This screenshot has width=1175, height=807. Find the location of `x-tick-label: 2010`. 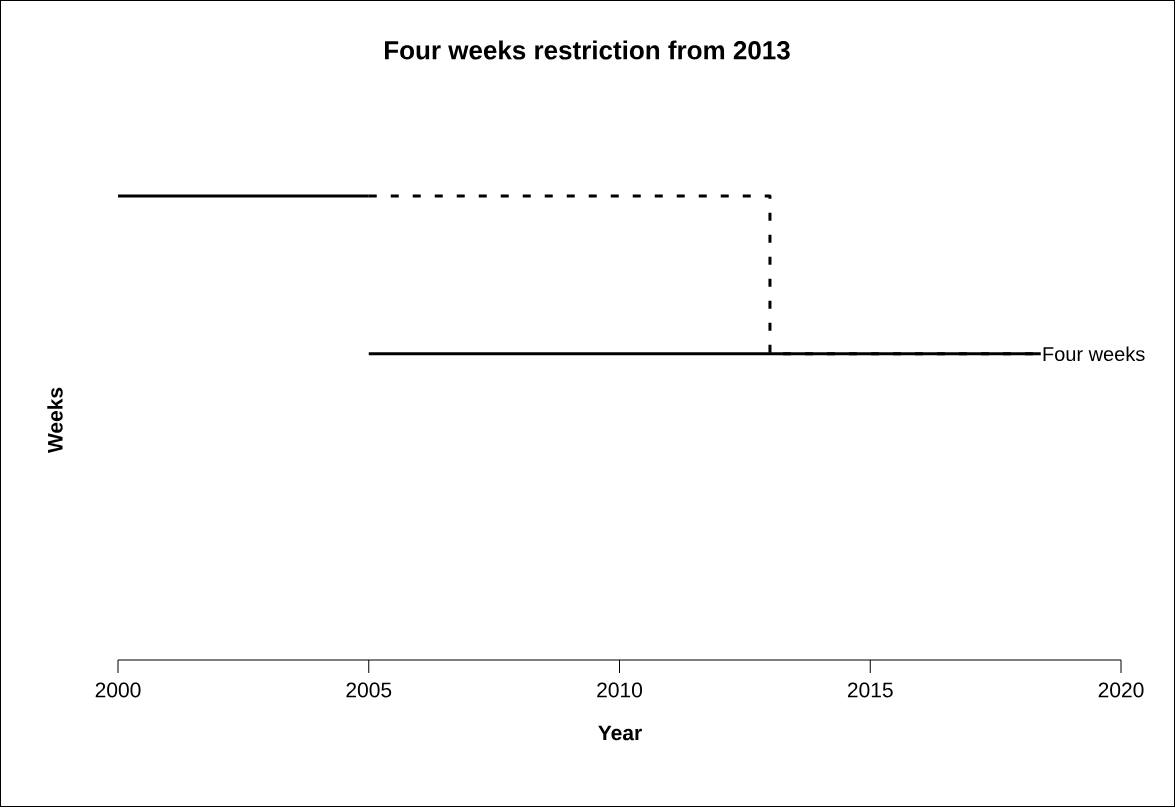

x-tick-label: 2010 is located at coordinates (620, 690).